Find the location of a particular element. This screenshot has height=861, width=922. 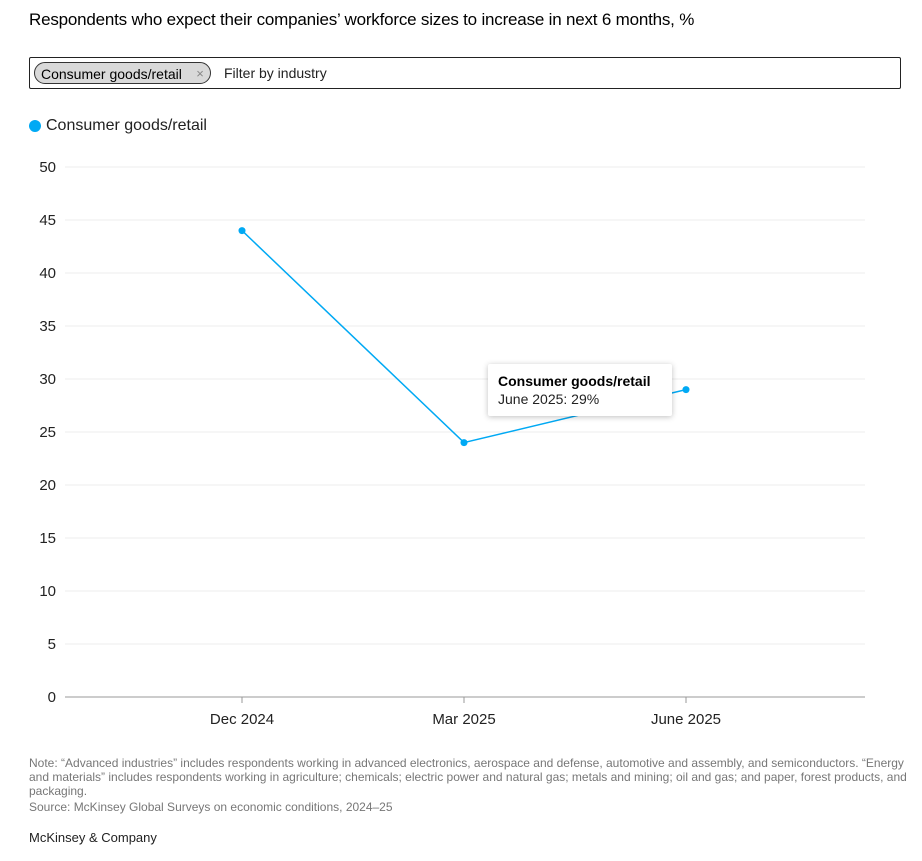

close-icon: × is located at coordinates (200, 73).